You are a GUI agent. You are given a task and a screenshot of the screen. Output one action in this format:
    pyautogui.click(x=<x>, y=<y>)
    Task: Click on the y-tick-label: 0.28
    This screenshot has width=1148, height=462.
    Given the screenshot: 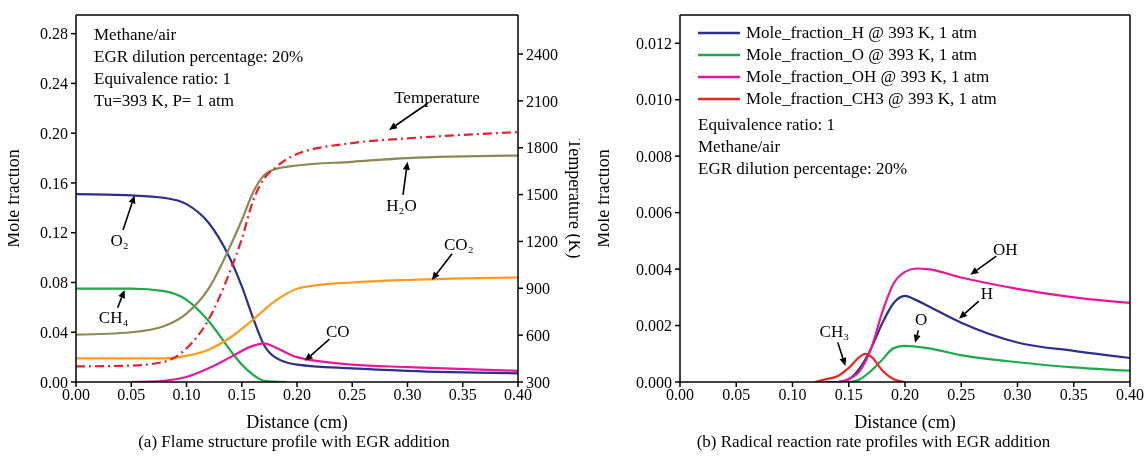 What is the action you would take?
    pyautogui.click(x=54, y=34)
    